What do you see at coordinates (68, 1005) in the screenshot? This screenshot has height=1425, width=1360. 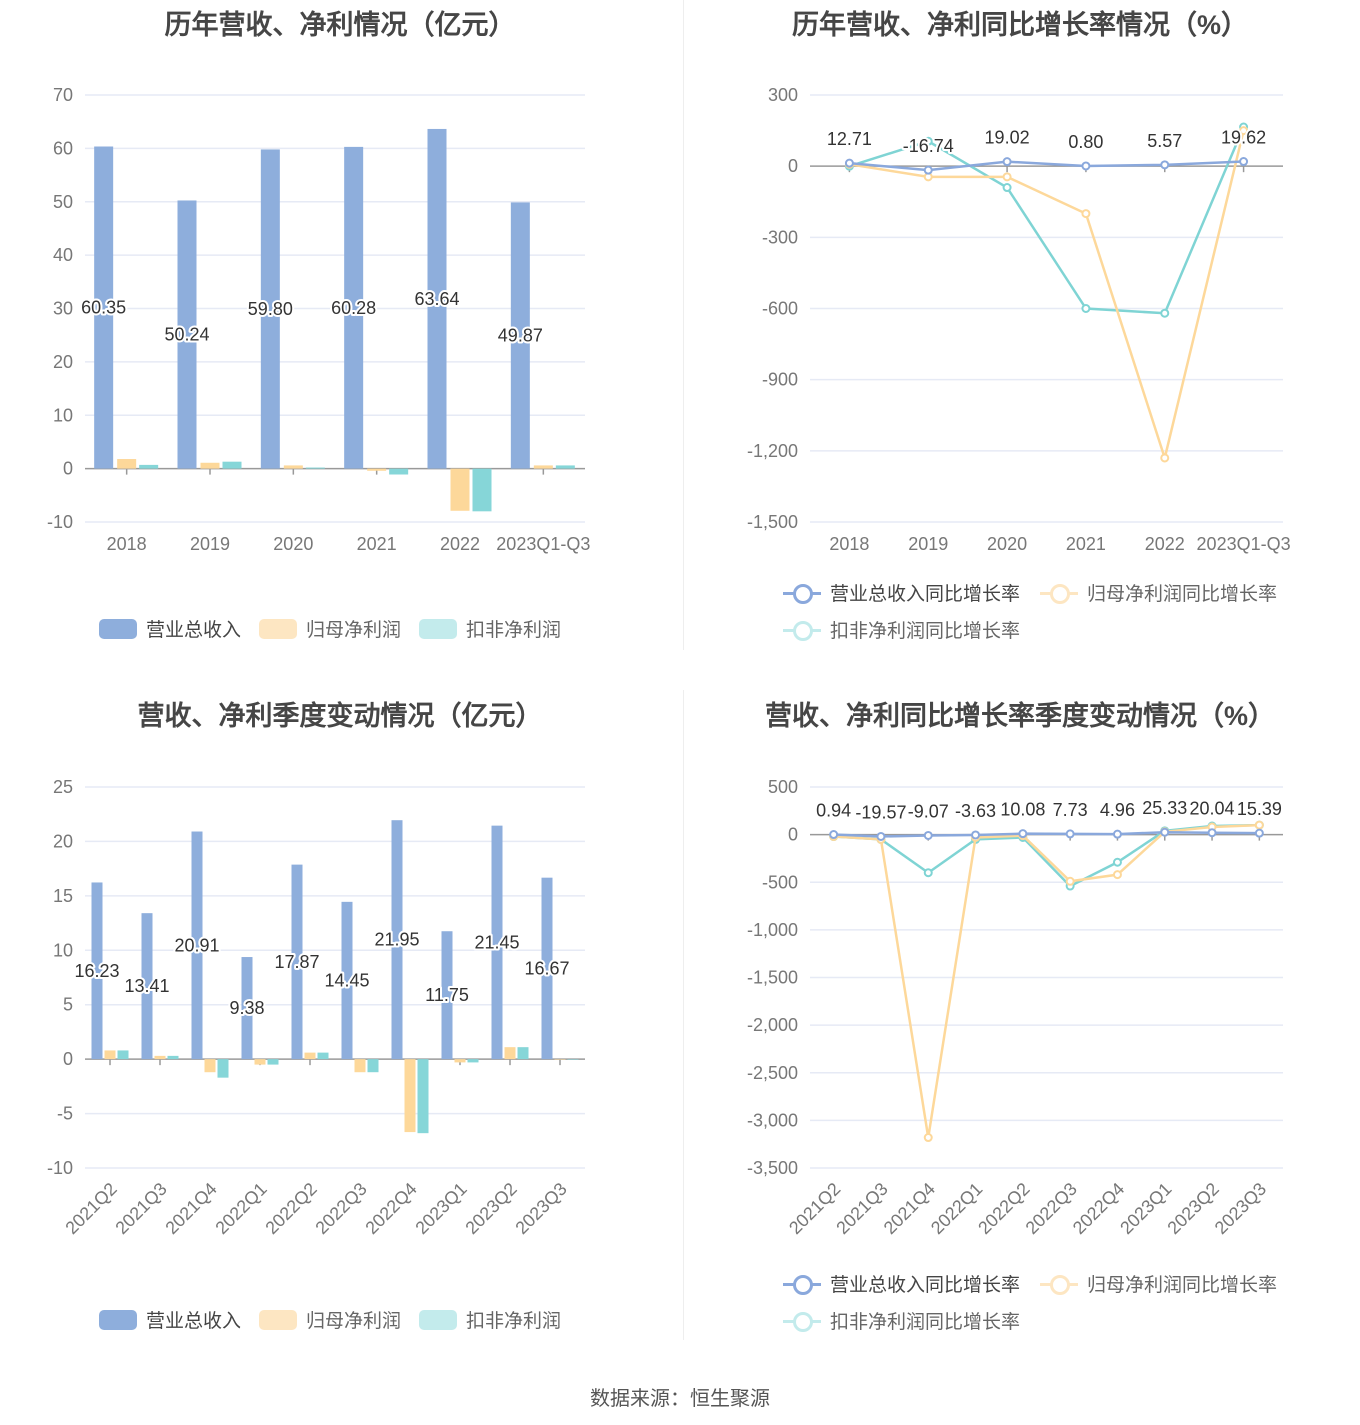 I see `y-tick-label: 5` at bounding box center [68, 1005].